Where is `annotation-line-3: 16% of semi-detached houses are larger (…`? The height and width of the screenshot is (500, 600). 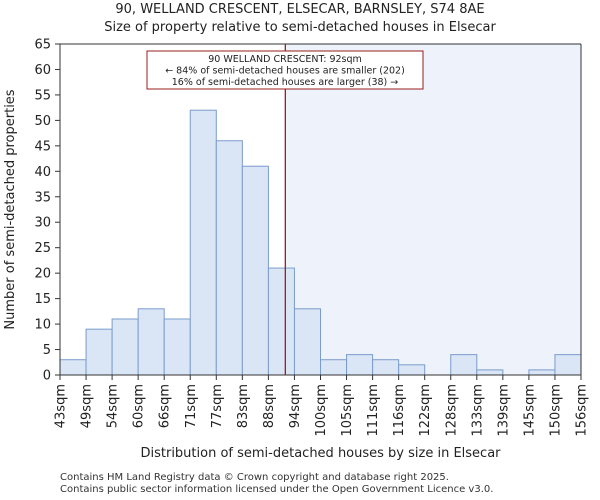
annotation-line-3: 16% of semi-detached houses are larger (… is located at coordinates (285, 82).